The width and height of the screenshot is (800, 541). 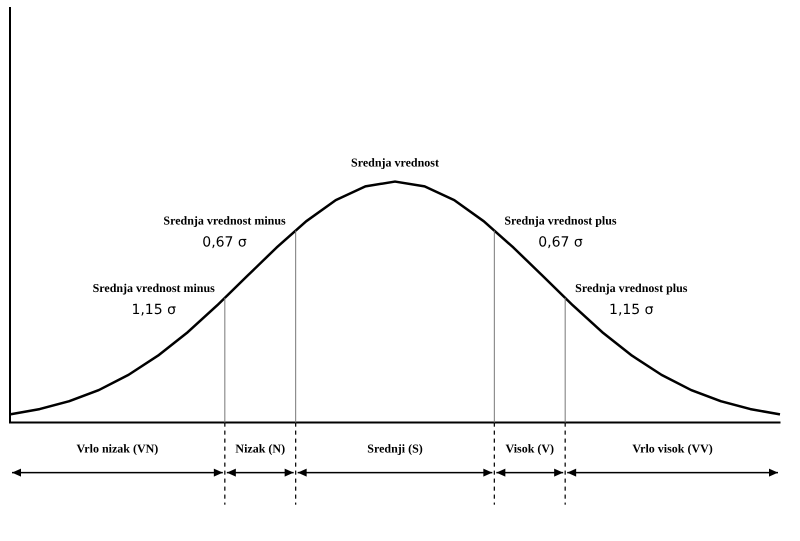 What do you see at coordinates (672, 449) in the screenshot?
I see `text: Vrlo visok (VV)` at bounding box center [672, 449].